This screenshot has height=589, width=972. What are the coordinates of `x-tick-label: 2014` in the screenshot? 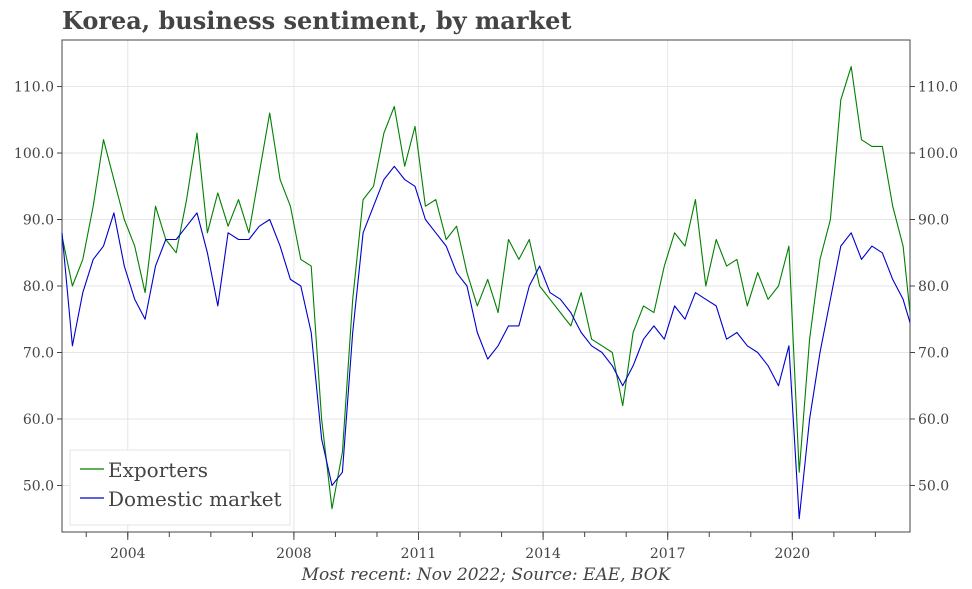 It's located at (543, 554).